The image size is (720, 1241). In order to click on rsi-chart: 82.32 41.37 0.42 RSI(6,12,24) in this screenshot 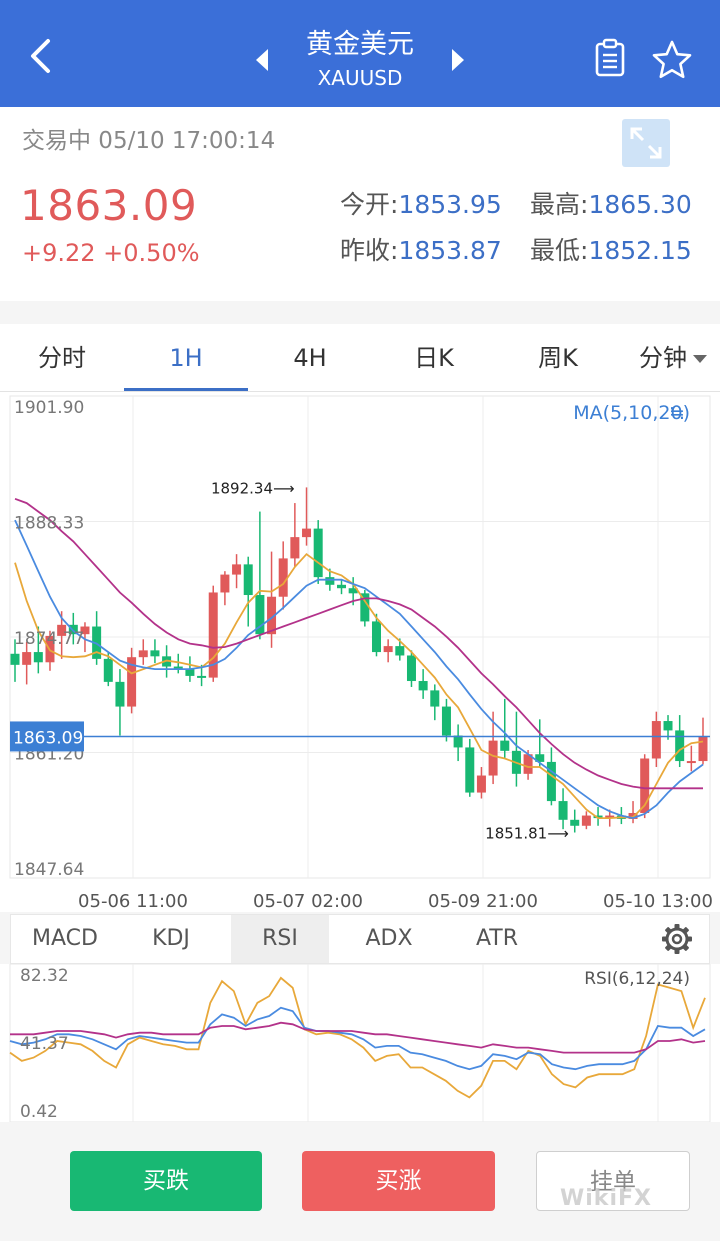, I will do `click(360, 1043)`.